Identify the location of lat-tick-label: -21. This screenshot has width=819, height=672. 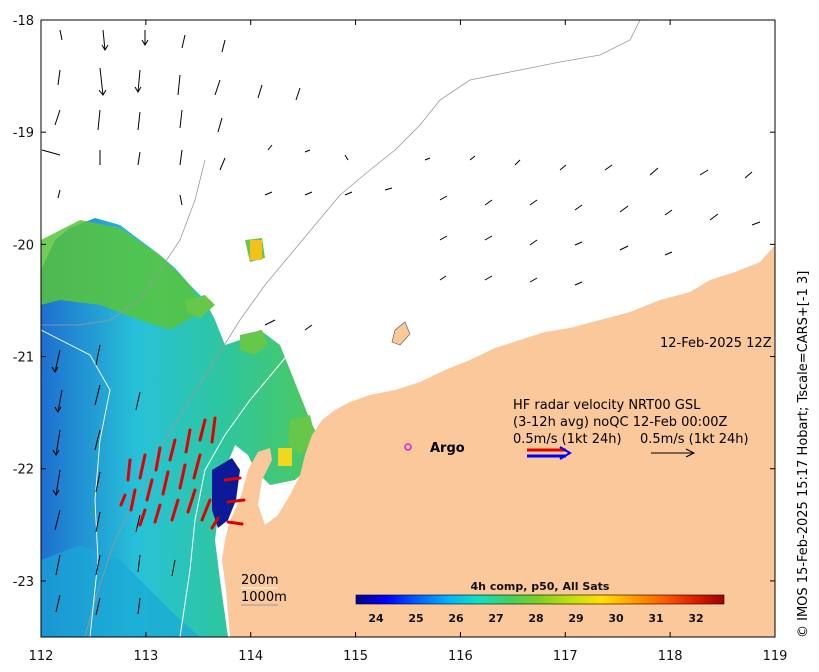
(23, 358).